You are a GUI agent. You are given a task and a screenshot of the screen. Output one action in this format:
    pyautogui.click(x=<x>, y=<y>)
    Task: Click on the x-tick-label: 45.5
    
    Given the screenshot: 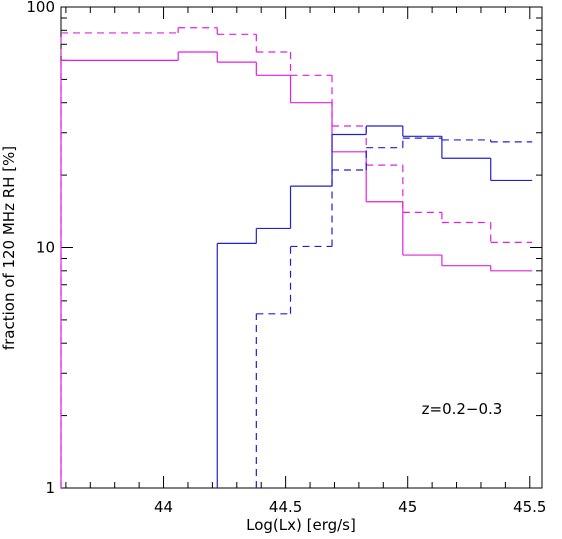 What is the action you would take?
    pyautogui.click(x=529, y=507)
    